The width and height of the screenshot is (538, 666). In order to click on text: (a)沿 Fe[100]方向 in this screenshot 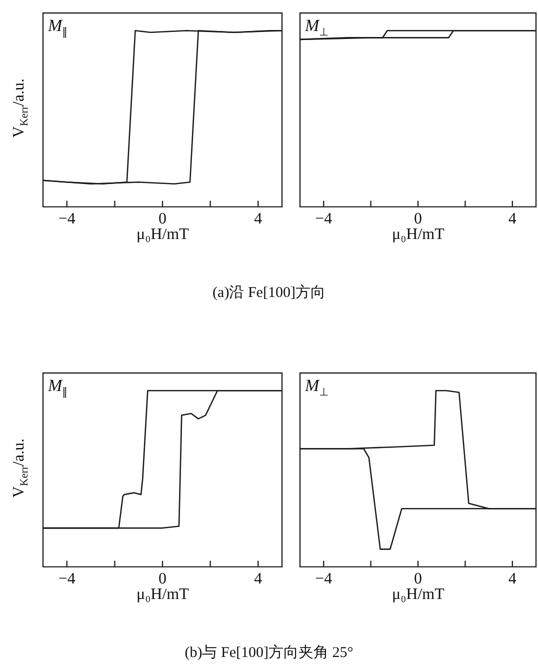, I will do `click(269, 292)`.